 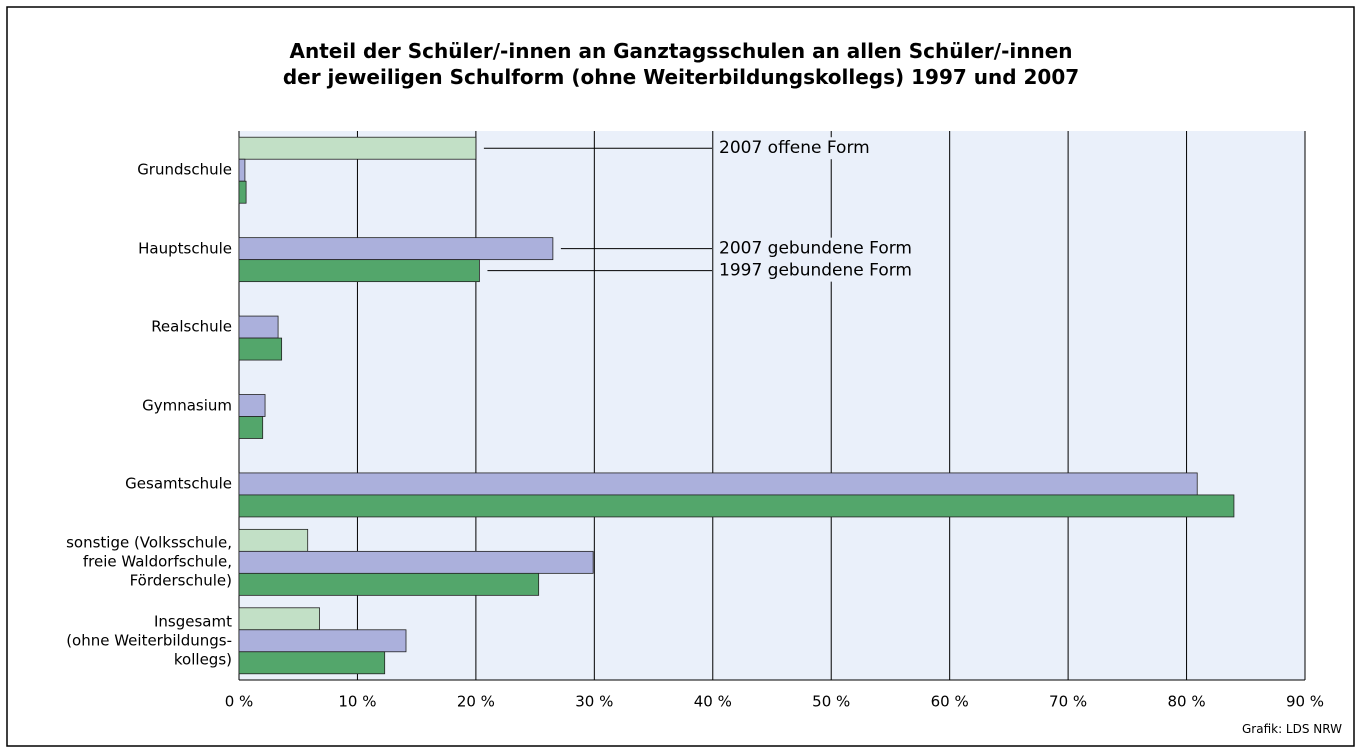 What do you see at coordinates (185, 248) in the screenshot?
I see `y-tick-label: Hauptschule` at bounding box center [185, 248].